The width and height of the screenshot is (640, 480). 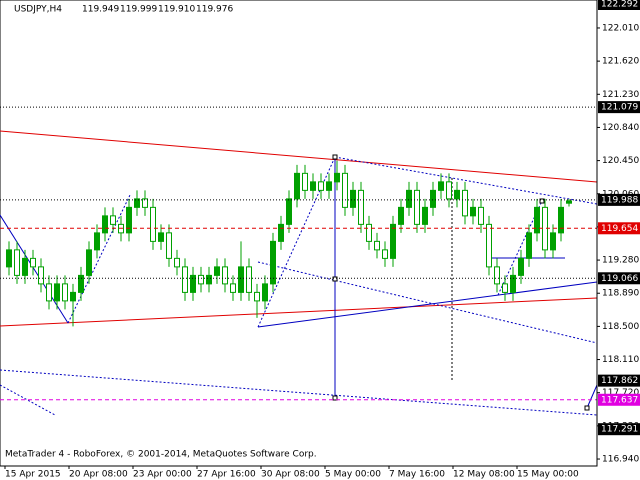 What do you see at coordinates (417, 475) in the screenshot?
I see `x-tick-label: 7 May 16:00` at bounding box center [417, 475].